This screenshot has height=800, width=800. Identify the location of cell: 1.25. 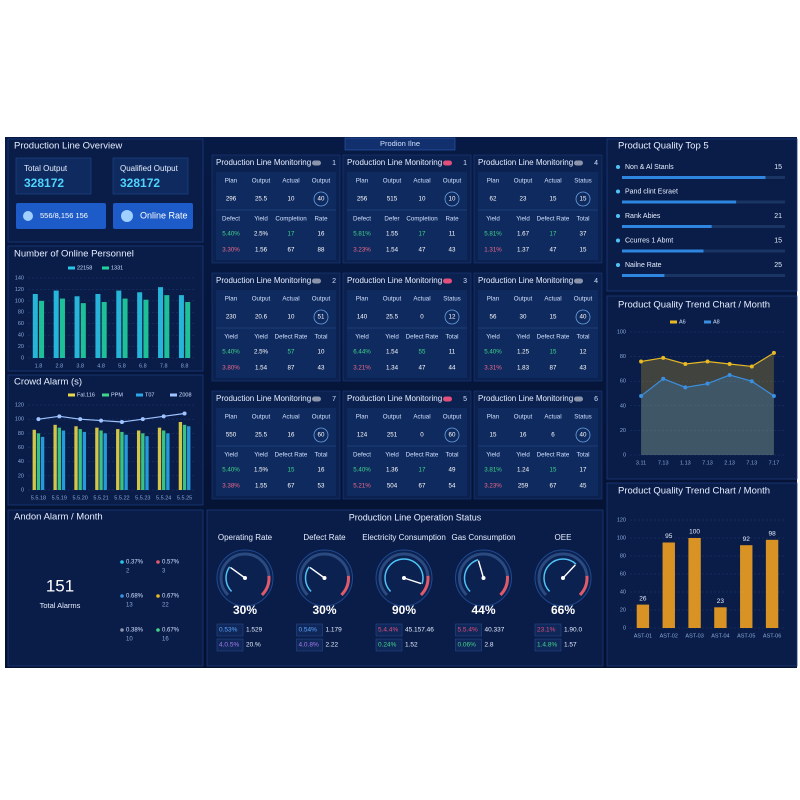
(523, 352).